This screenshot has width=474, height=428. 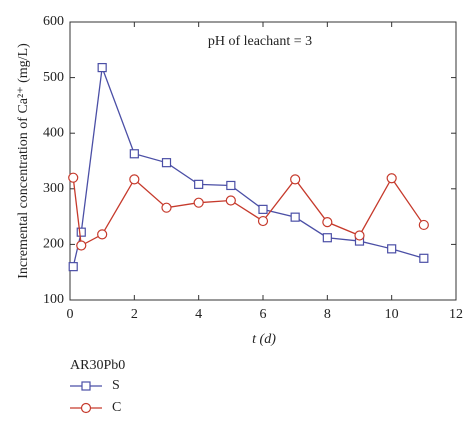 I want to click on x-tick-label: 0, so click(x=70, y=314).